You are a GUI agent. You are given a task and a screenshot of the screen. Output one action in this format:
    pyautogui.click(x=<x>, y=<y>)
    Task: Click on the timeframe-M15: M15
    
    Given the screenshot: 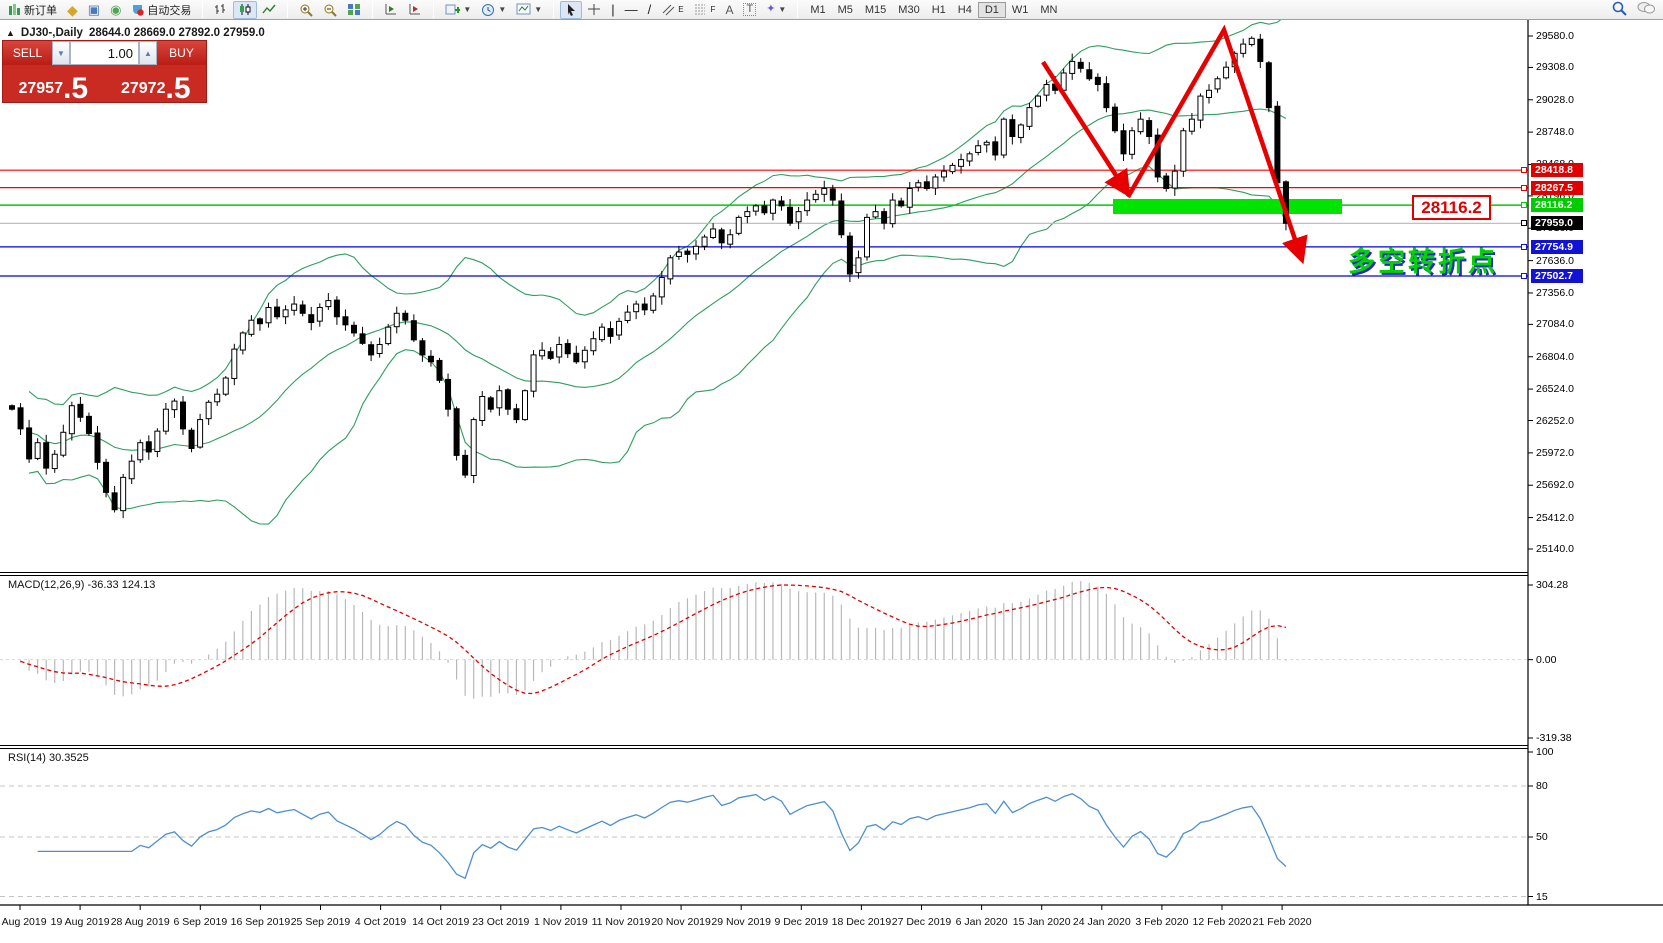 What is the action you would take?
    pyautogui.click(x=875, y=9)
    